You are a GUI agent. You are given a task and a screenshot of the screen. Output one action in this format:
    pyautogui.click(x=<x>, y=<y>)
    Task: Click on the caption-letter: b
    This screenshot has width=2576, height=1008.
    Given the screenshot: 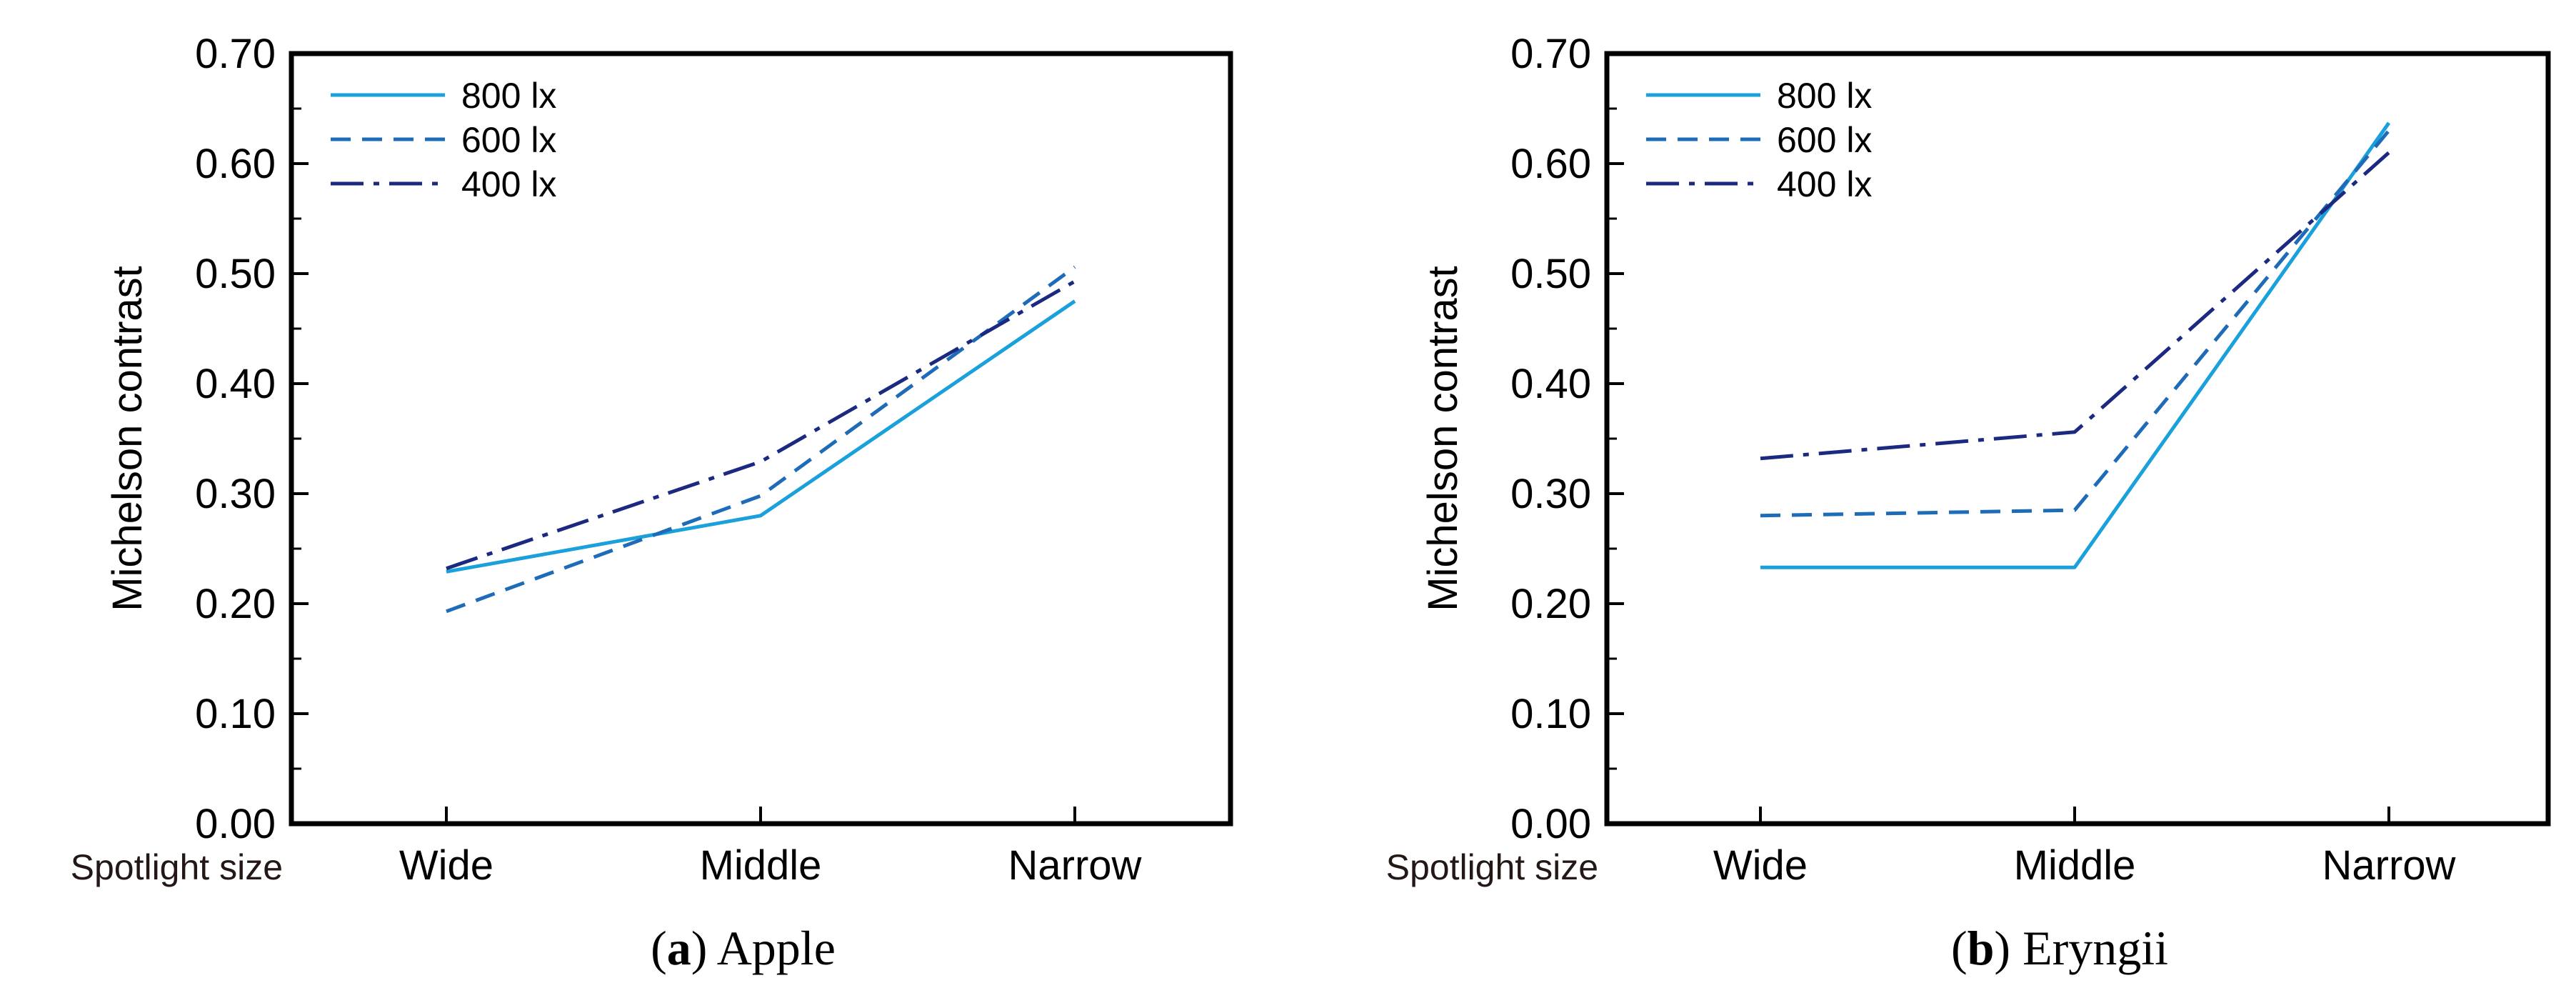 What is the action you would take?
    pyautogui.click(x=1981, y=948)
    